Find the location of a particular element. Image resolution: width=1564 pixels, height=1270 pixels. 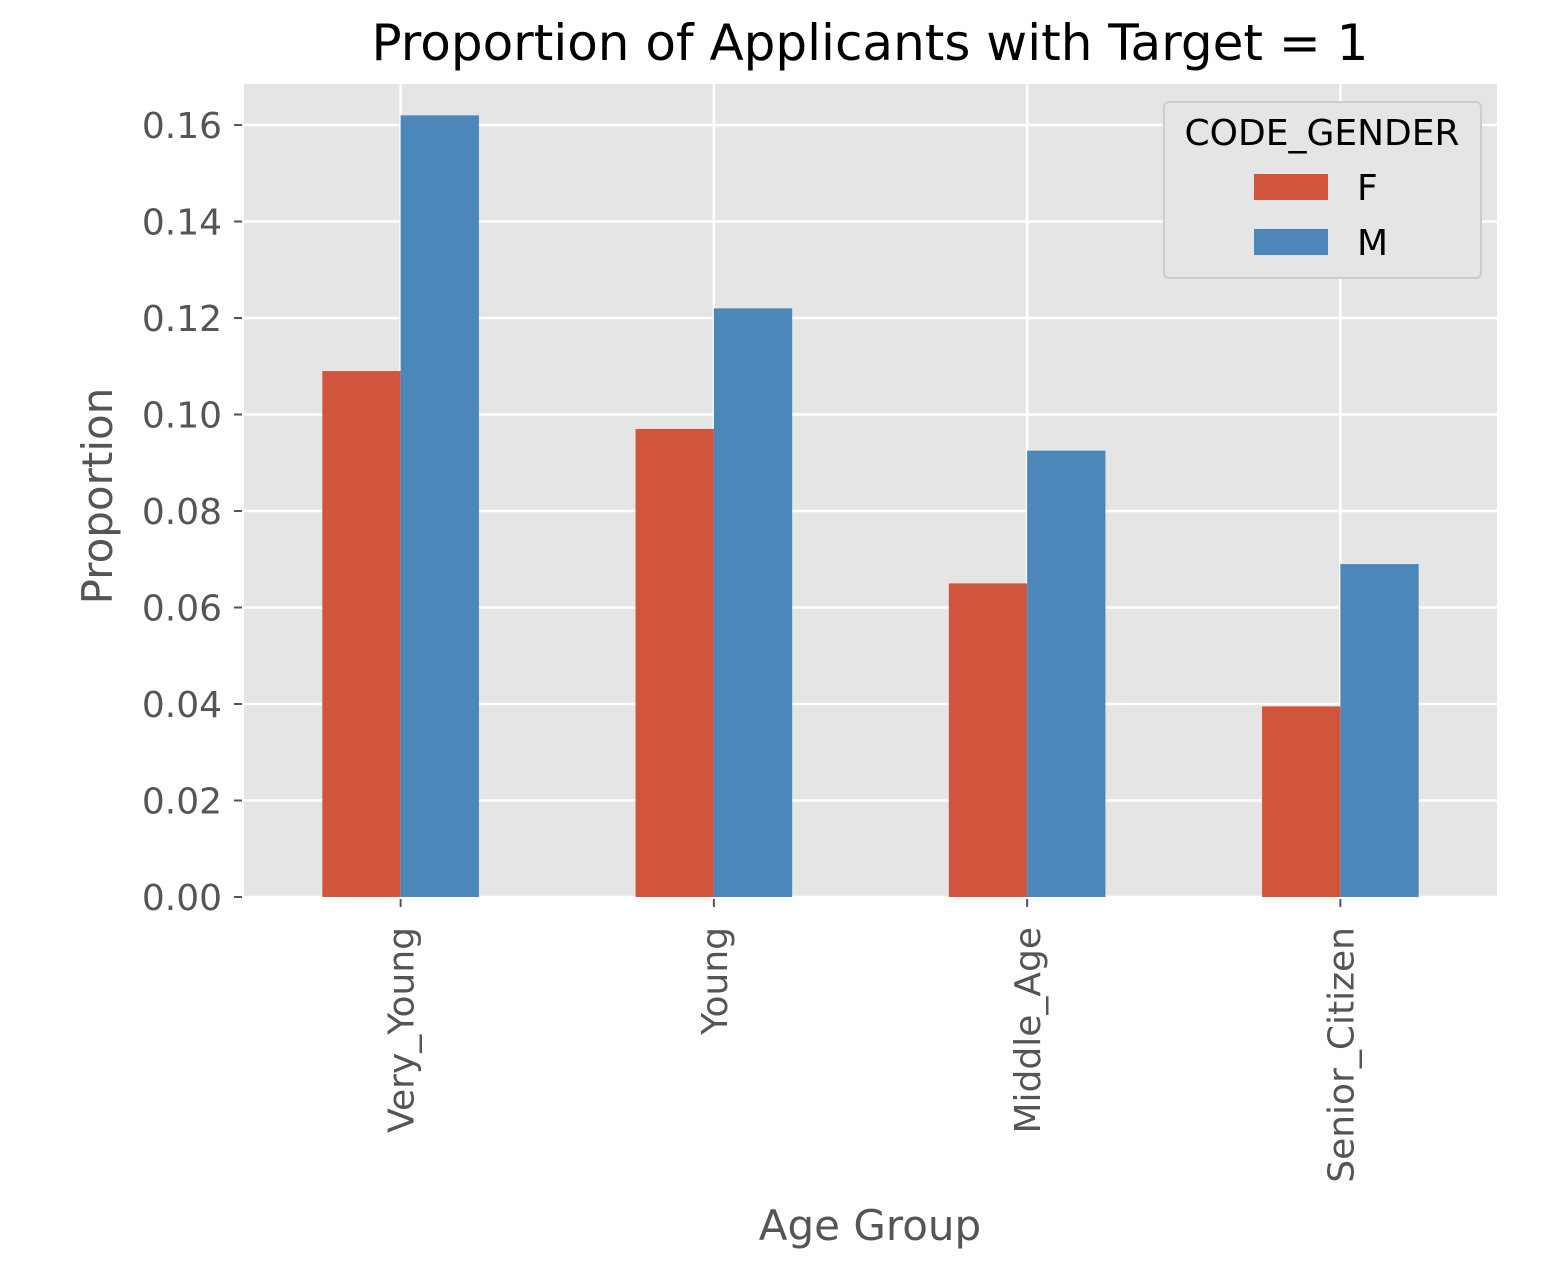

bar-m-middle_age is located at coordinates (1066, 673).